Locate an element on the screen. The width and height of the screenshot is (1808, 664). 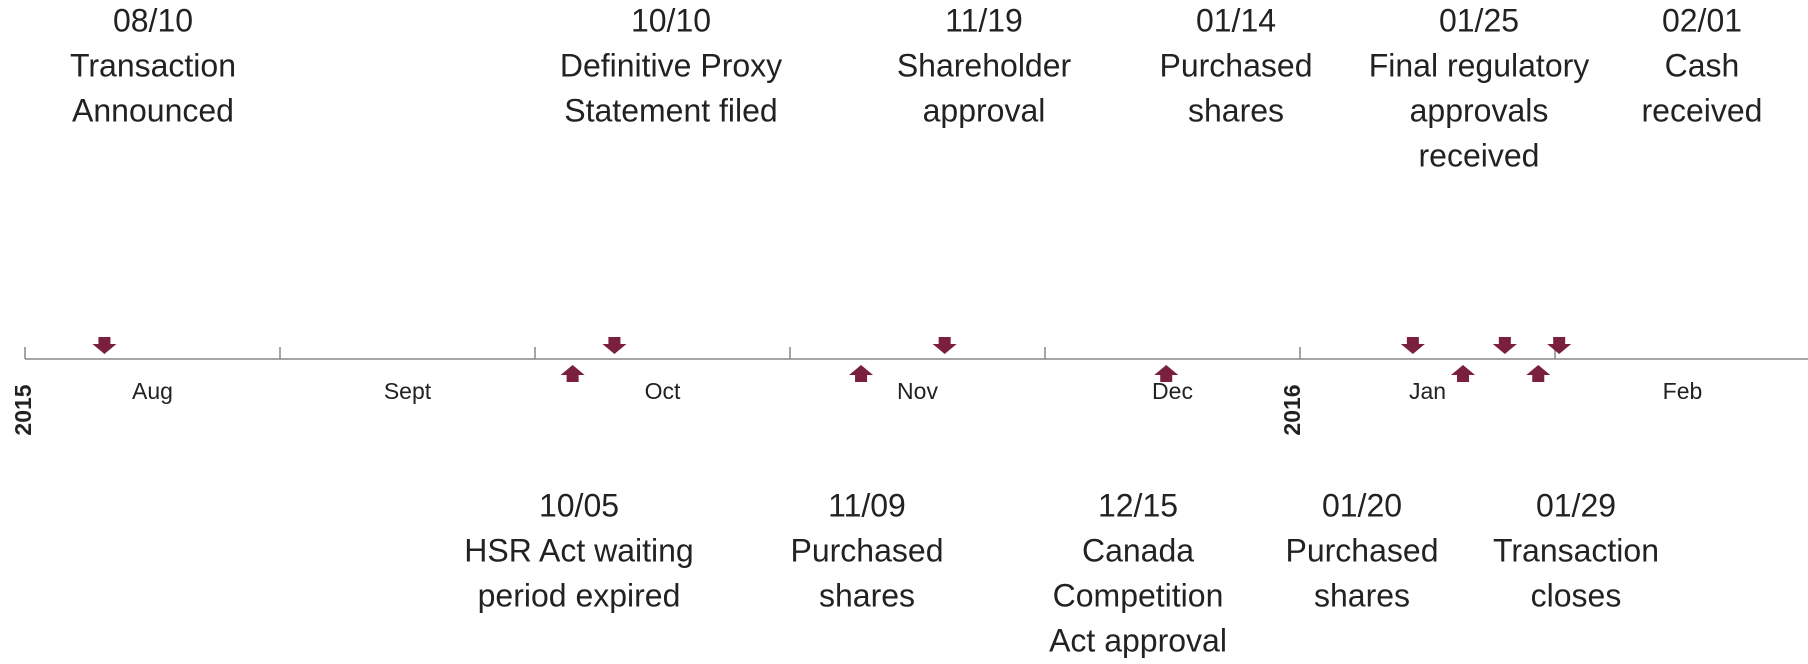
month-label: Nov is located at coordinates (917, 391).